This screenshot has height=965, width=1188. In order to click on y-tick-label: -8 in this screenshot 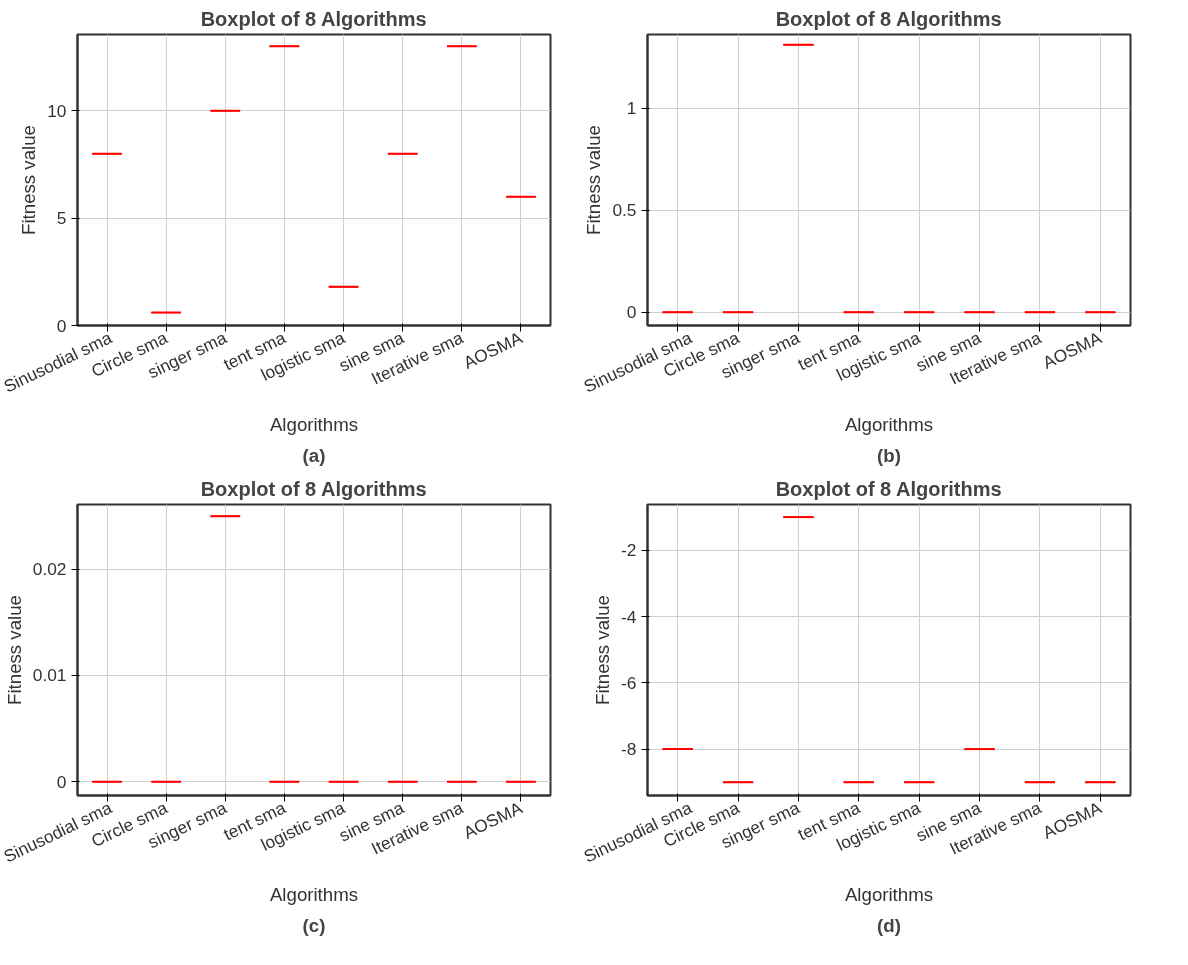, I will do `click(629, 749)`.